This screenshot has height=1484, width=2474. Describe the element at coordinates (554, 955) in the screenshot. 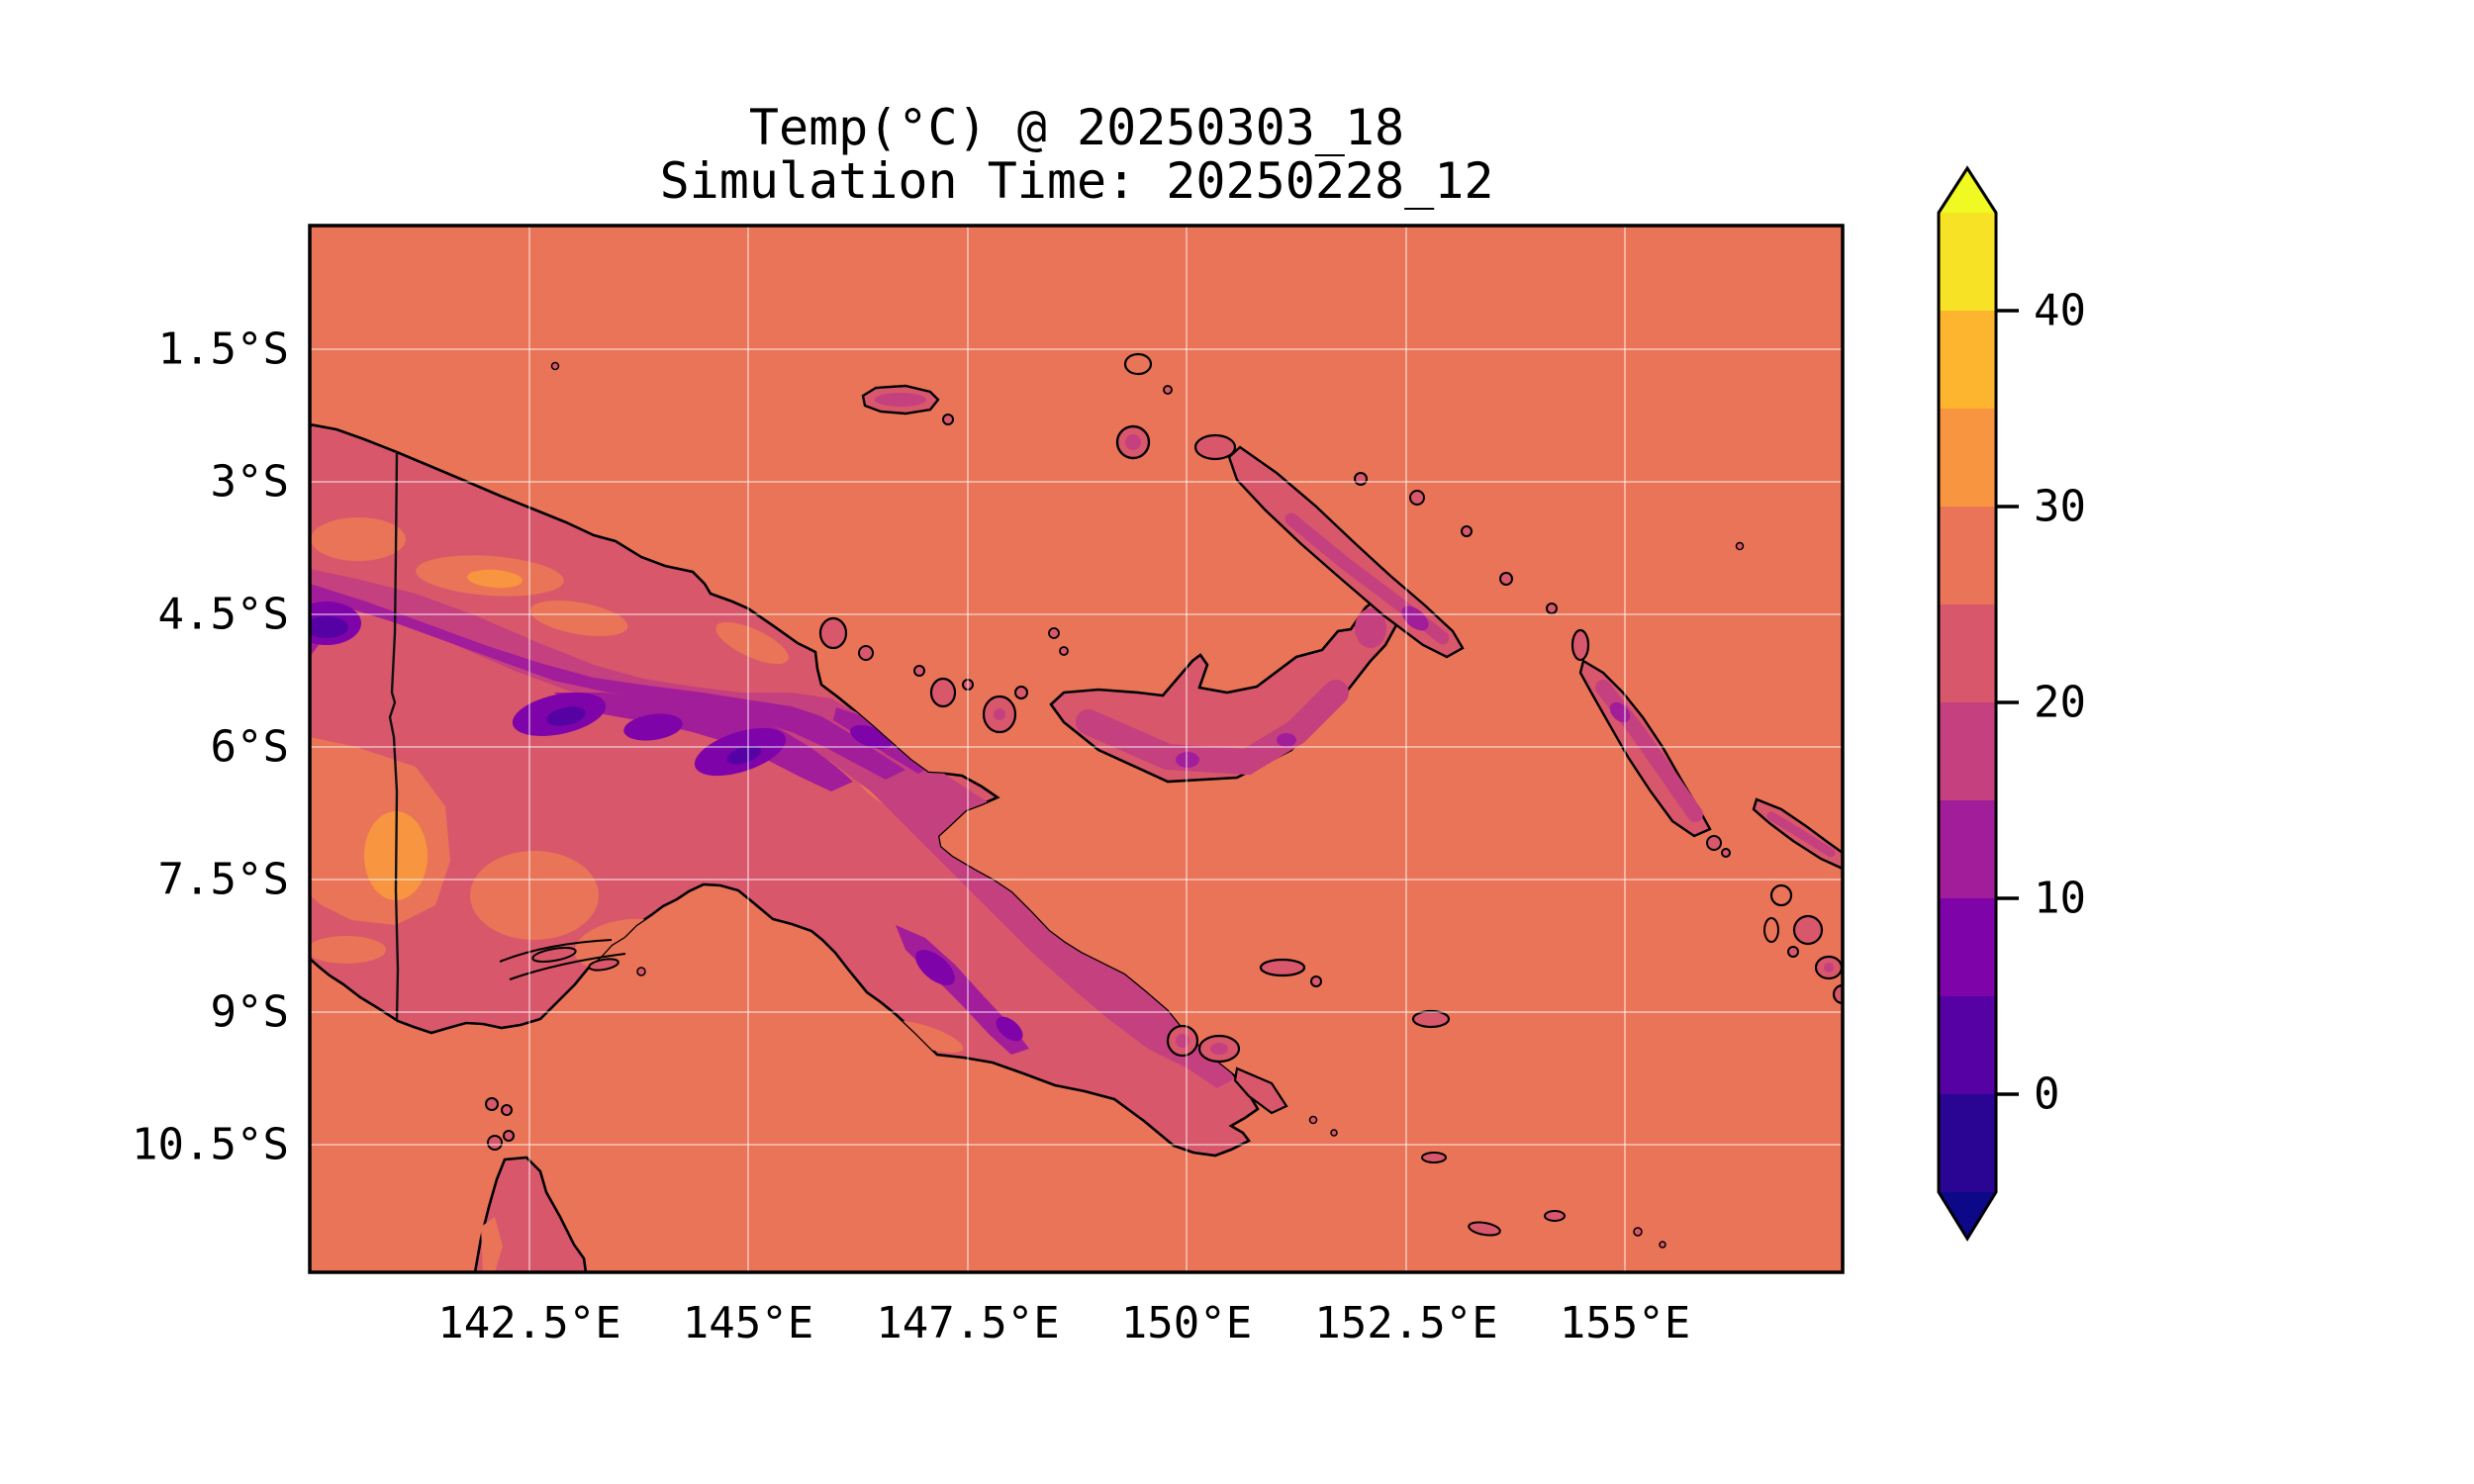

I see `fly-delta-island` at that location.